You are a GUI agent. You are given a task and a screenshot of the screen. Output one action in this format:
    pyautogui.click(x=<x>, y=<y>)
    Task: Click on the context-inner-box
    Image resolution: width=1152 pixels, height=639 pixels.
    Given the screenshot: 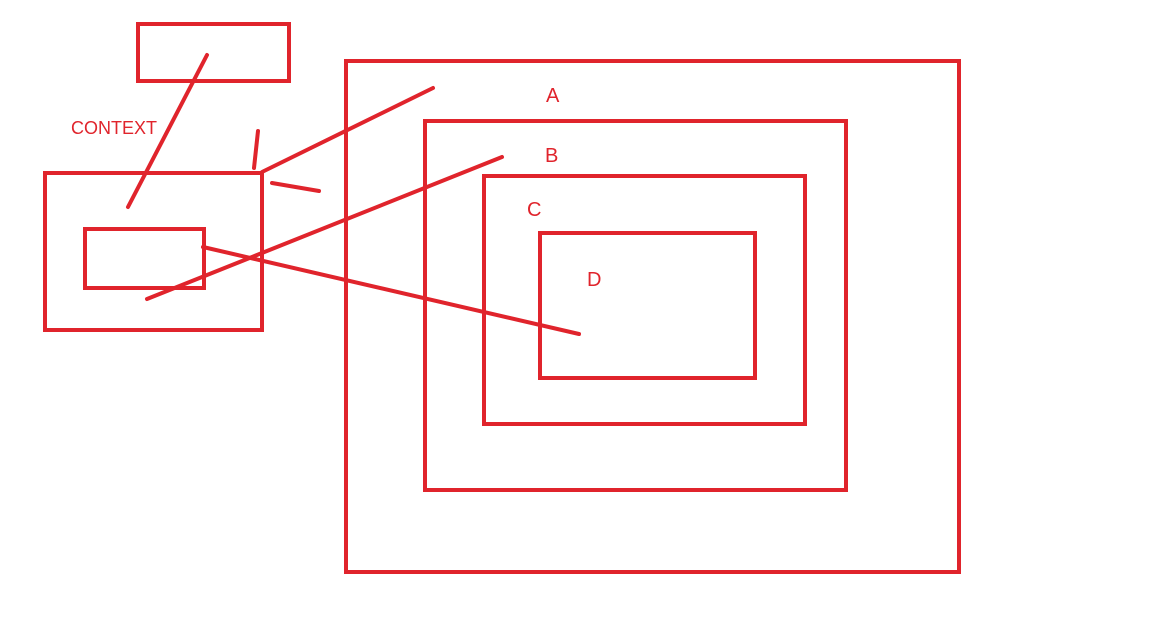 What is the action you would take?
    pyautogui.click(x=144, y=258)
    